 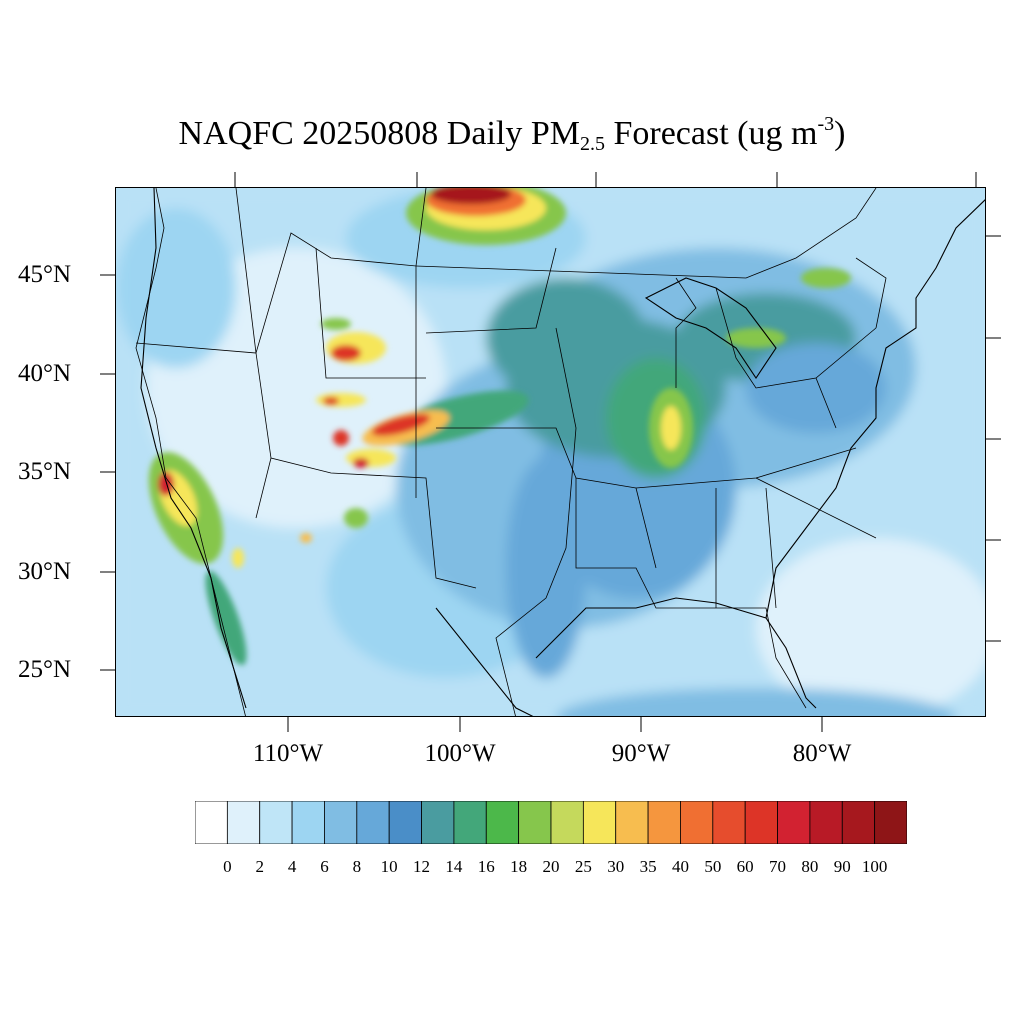 I want to click on color-bar-label: 50, so click(x=713, y=866).